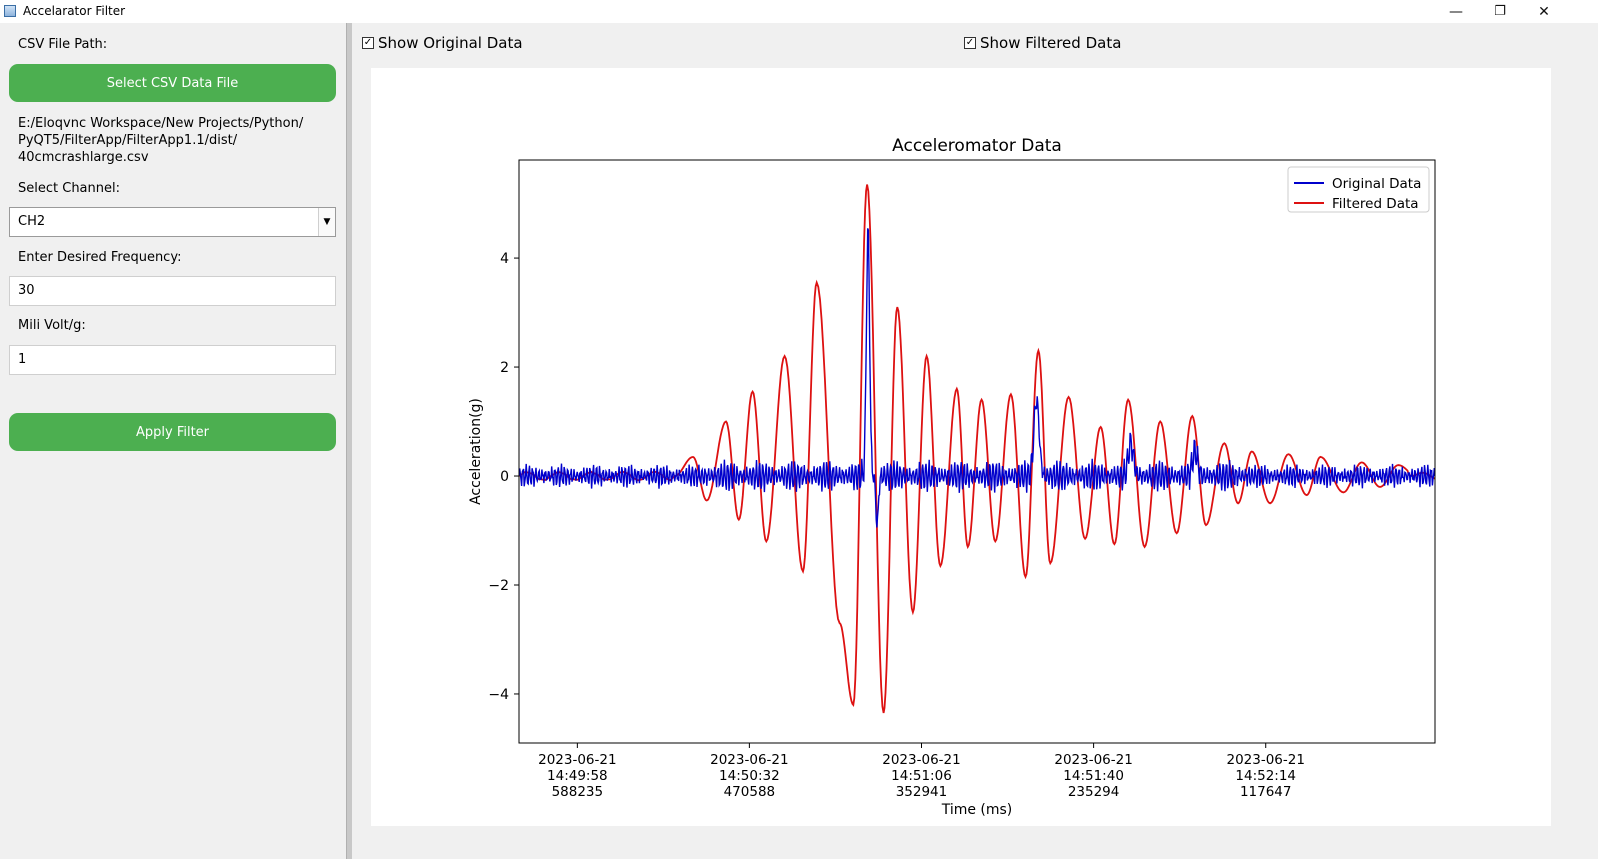 This screenshot has width=1598, height=859. I want to click on channel-label: Select Channel:, so click(69, 188).